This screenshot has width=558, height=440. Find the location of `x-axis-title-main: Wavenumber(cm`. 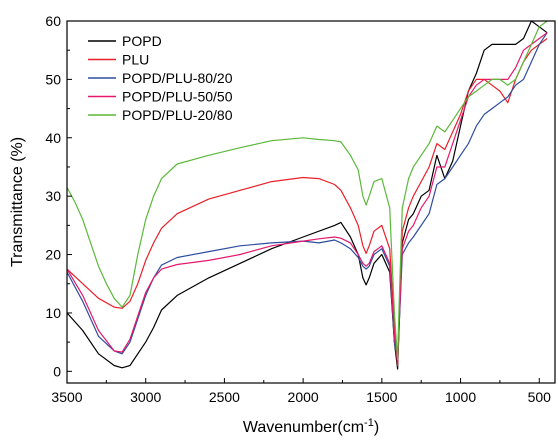

x-axis-title-main: Wavenumber(cm is located at coordinates (303, 427).